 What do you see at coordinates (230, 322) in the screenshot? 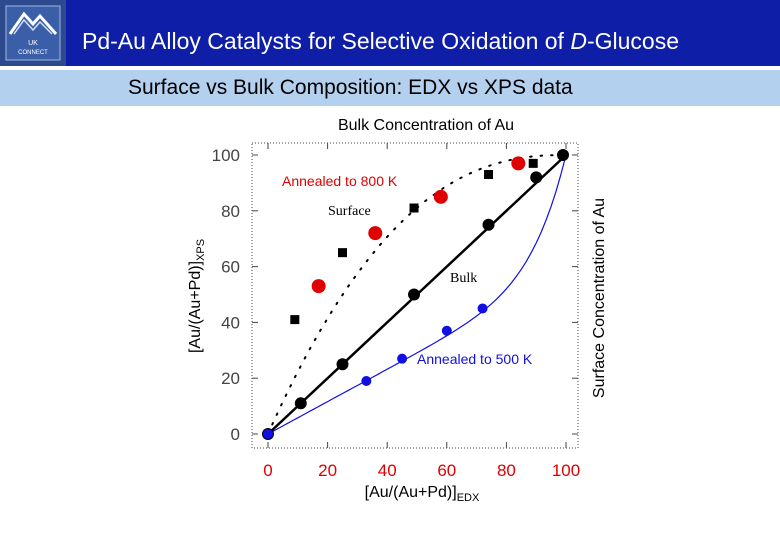
I see `y-tick-label: 40` at bounding box center [230, 322].